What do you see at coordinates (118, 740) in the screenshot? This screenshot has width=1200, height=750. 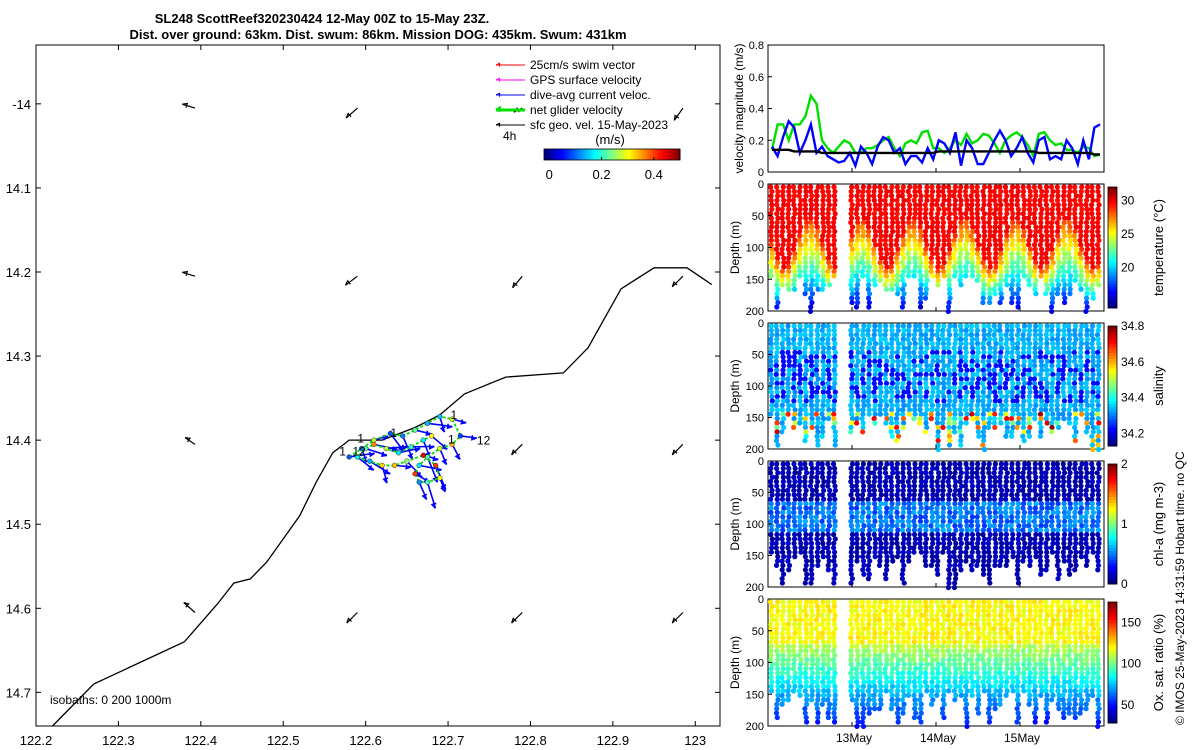 I see `map-x-tick-label: 122.3` at bounding box center [118, 740].